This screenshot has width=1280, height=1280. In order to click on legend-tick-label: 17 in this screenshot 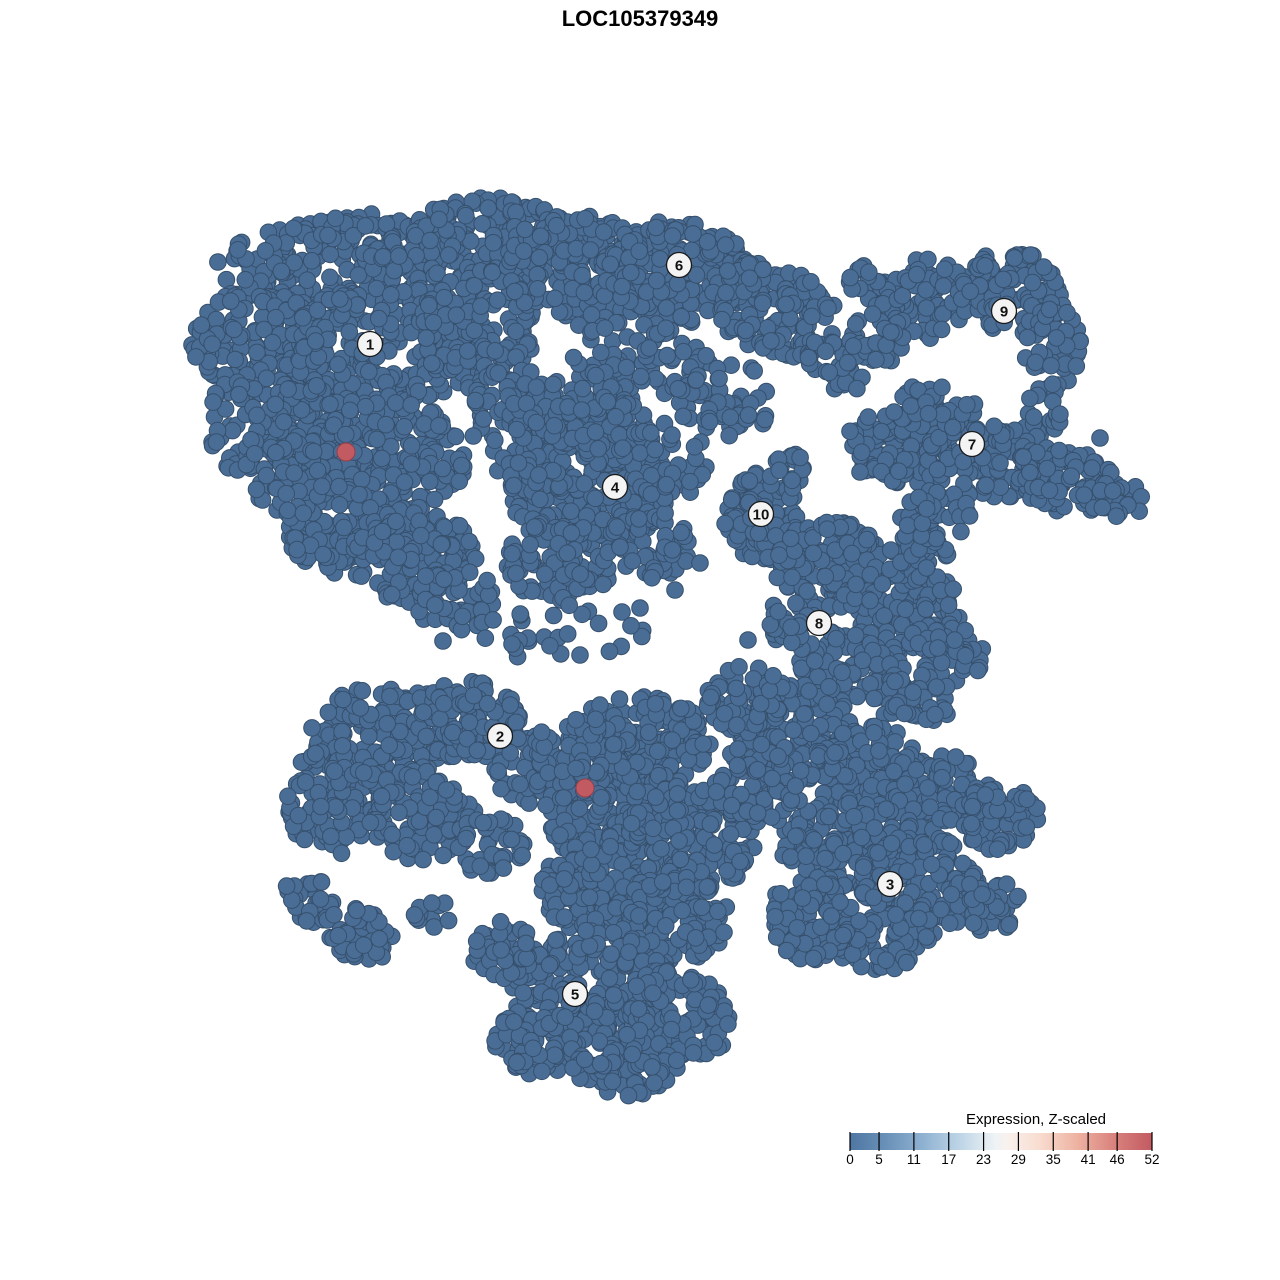, I will do `click(948, 1159)`.